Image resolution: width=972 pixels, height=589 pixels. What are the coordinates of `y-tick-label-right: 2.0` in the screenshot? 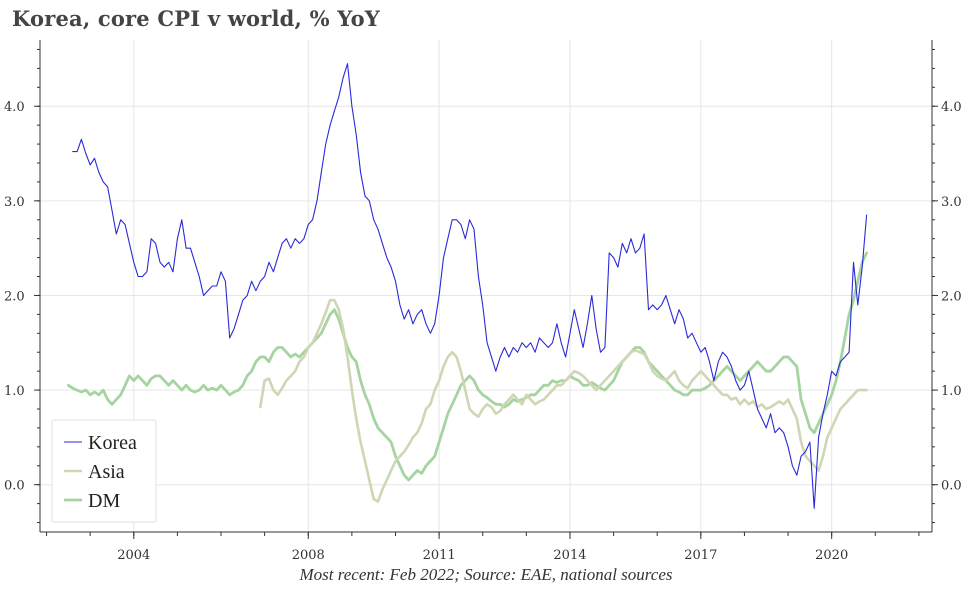 It's located at (951, 296).